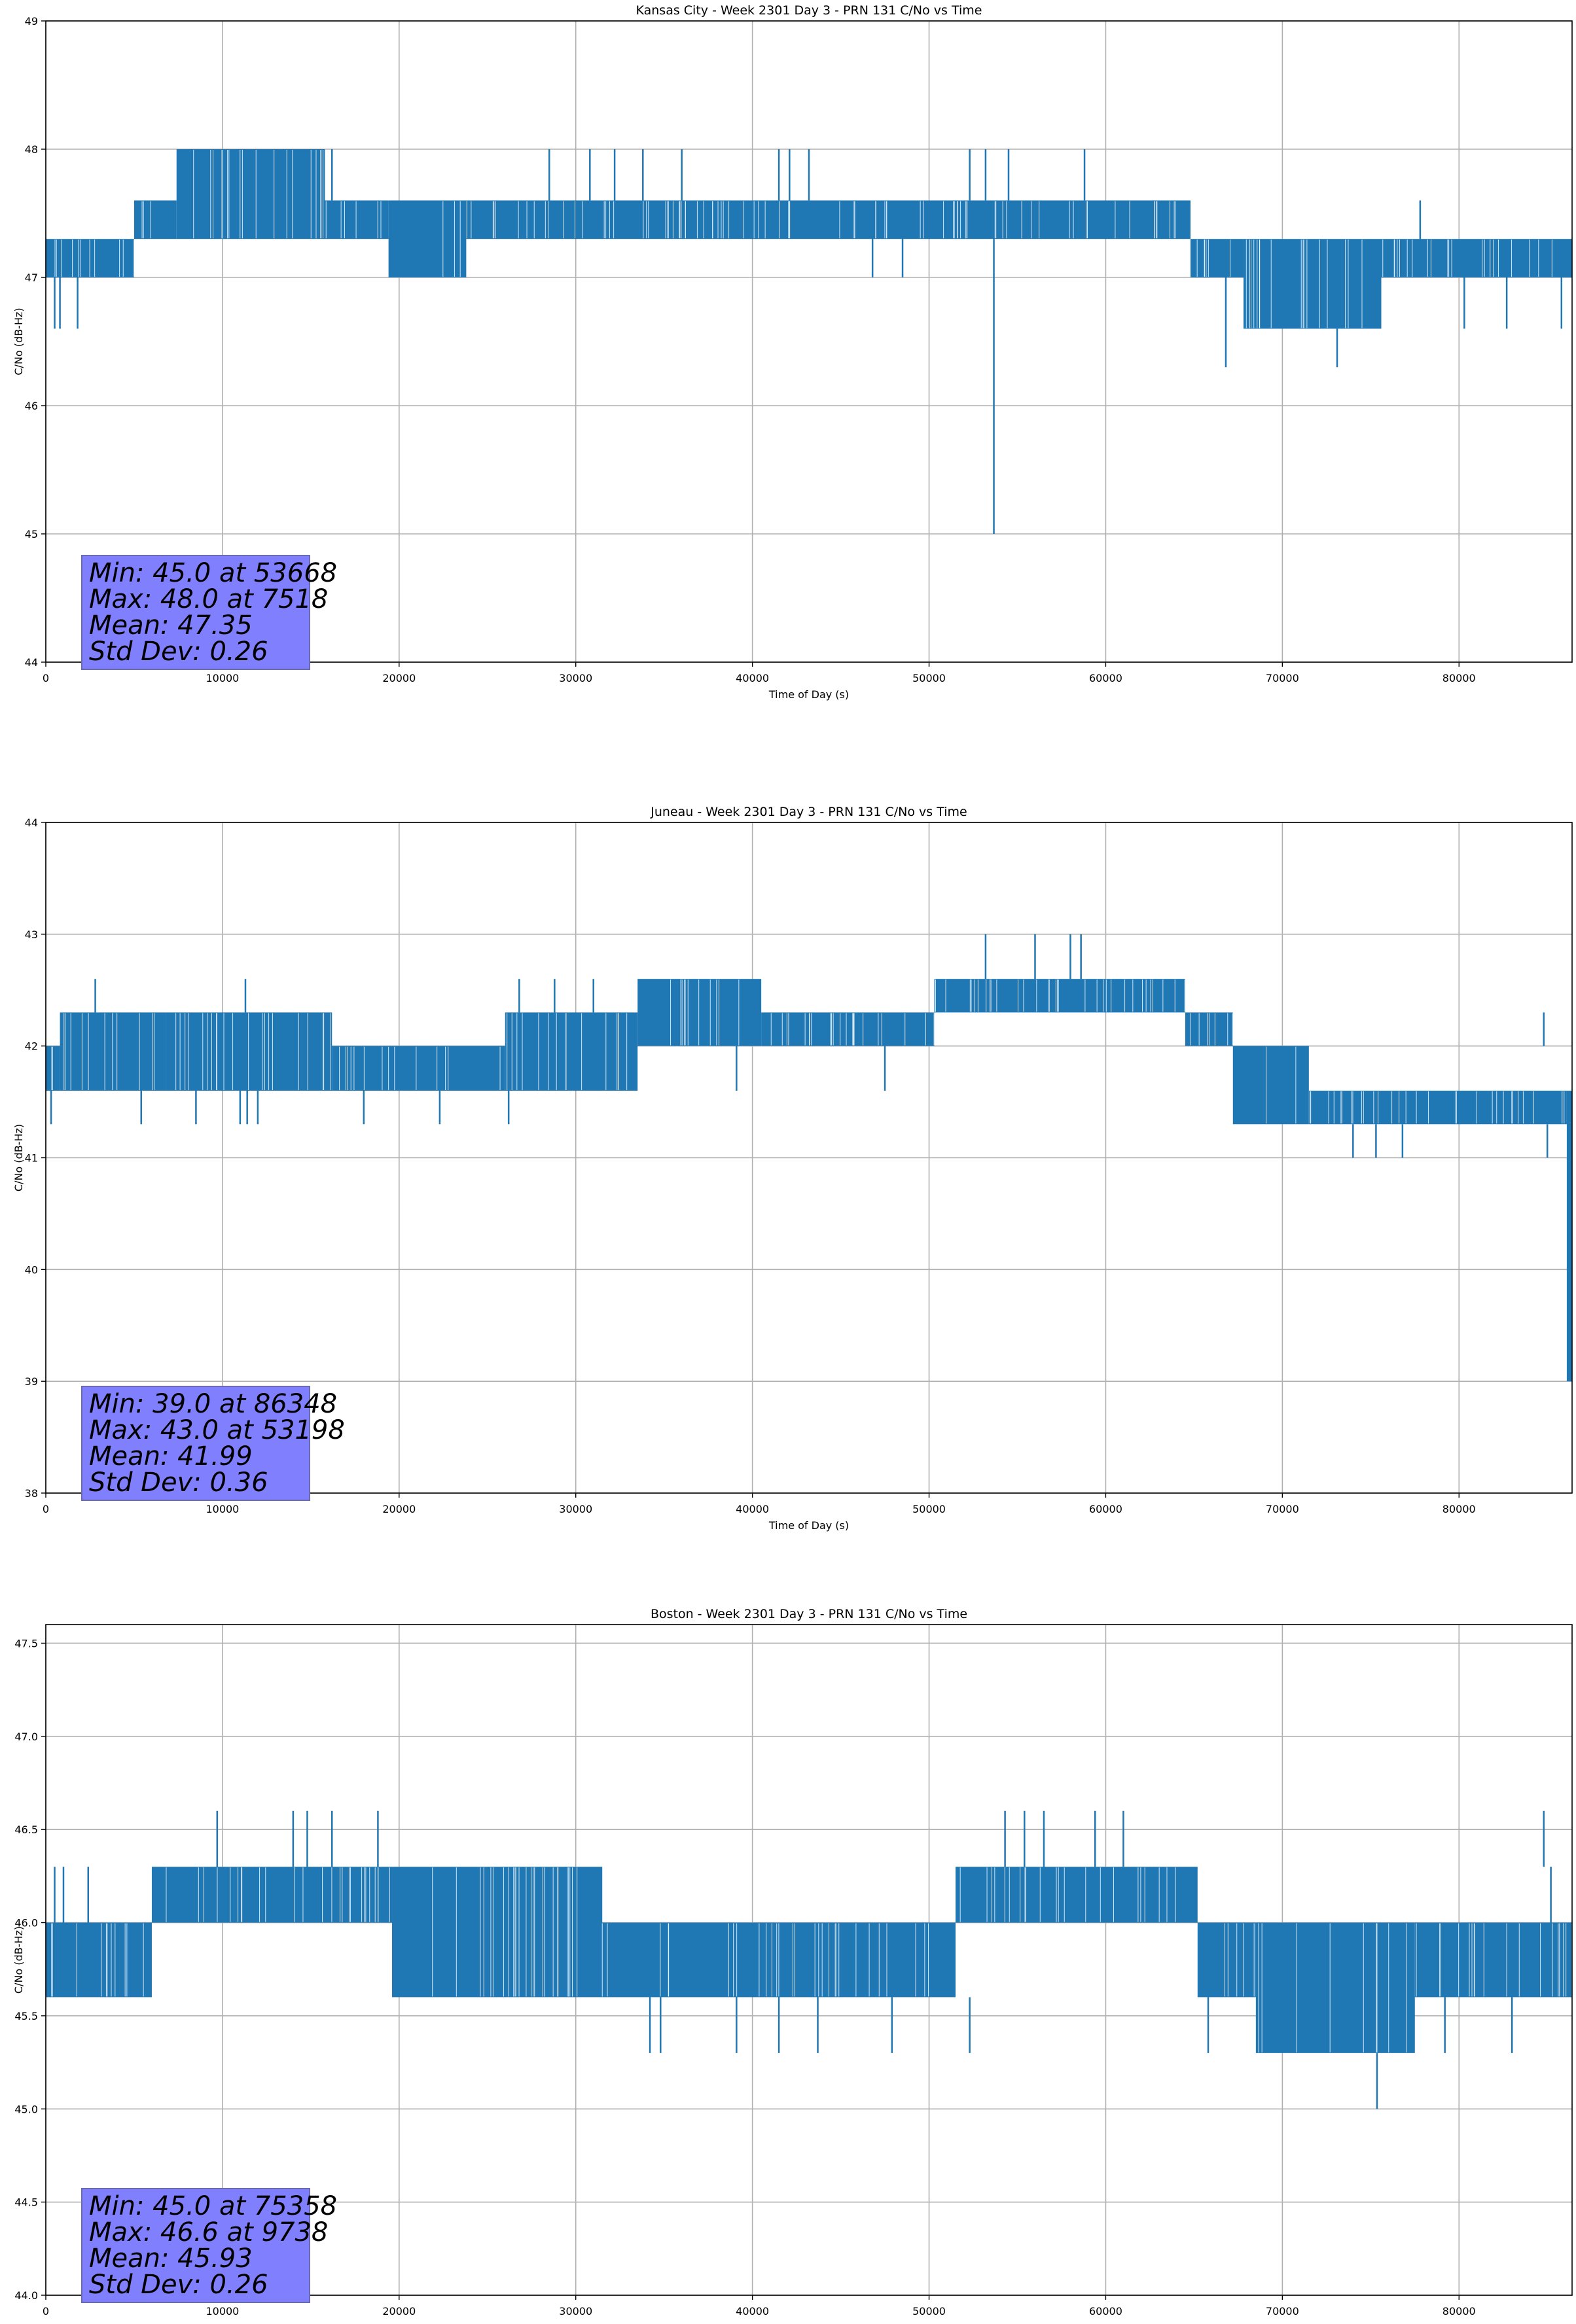  I want to click on stats-line: Std Dev: 0.36, so click(178, 1483).